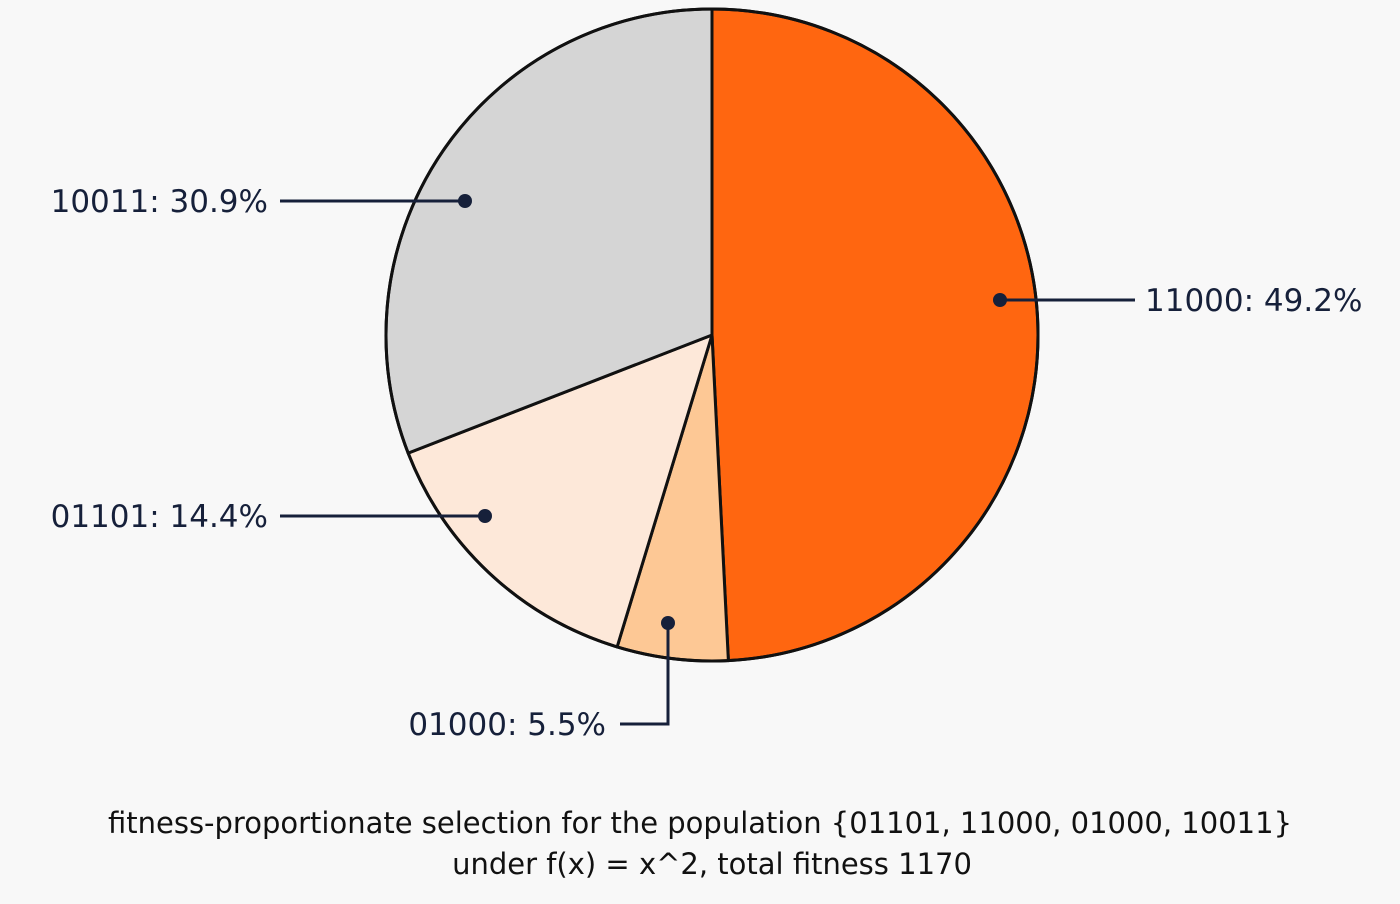  What do you see at coordinates (159, 517) in the screenshot?
I see `slice-label-01101: 01101: 14.4%` at bounding box center [159, 517].